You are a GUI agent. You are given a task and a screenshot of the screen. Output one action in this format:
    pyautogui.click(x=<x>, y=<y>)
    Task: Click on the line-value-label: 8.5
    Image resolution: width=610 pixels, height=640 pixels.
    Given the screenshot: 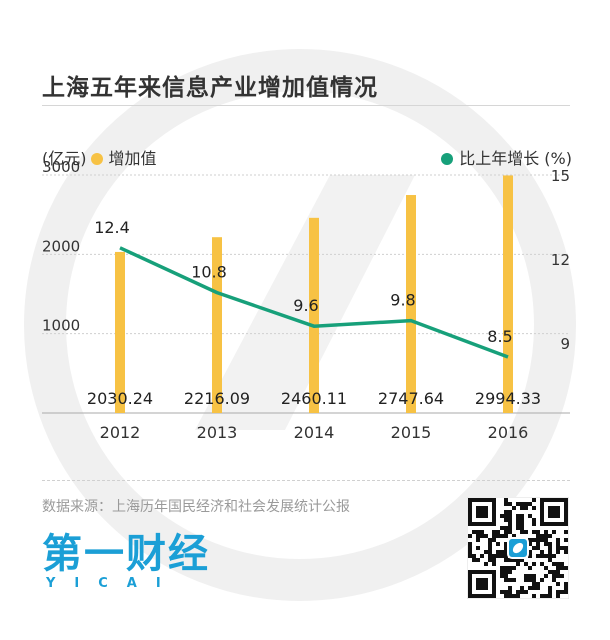 What is the action you would take?
    pyautogui.click(x=499, y=336)
    